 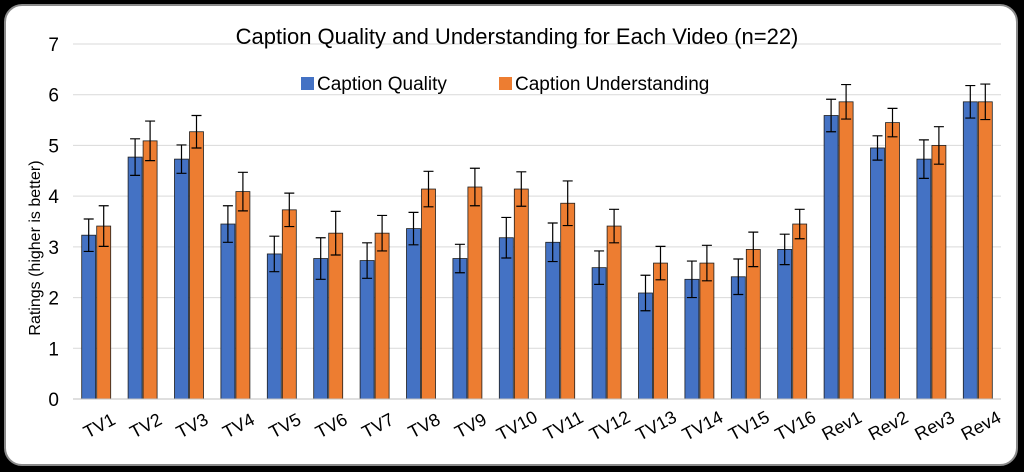 I want to click on bar-caption-understanding-tv16, so click(x=800, y=311).